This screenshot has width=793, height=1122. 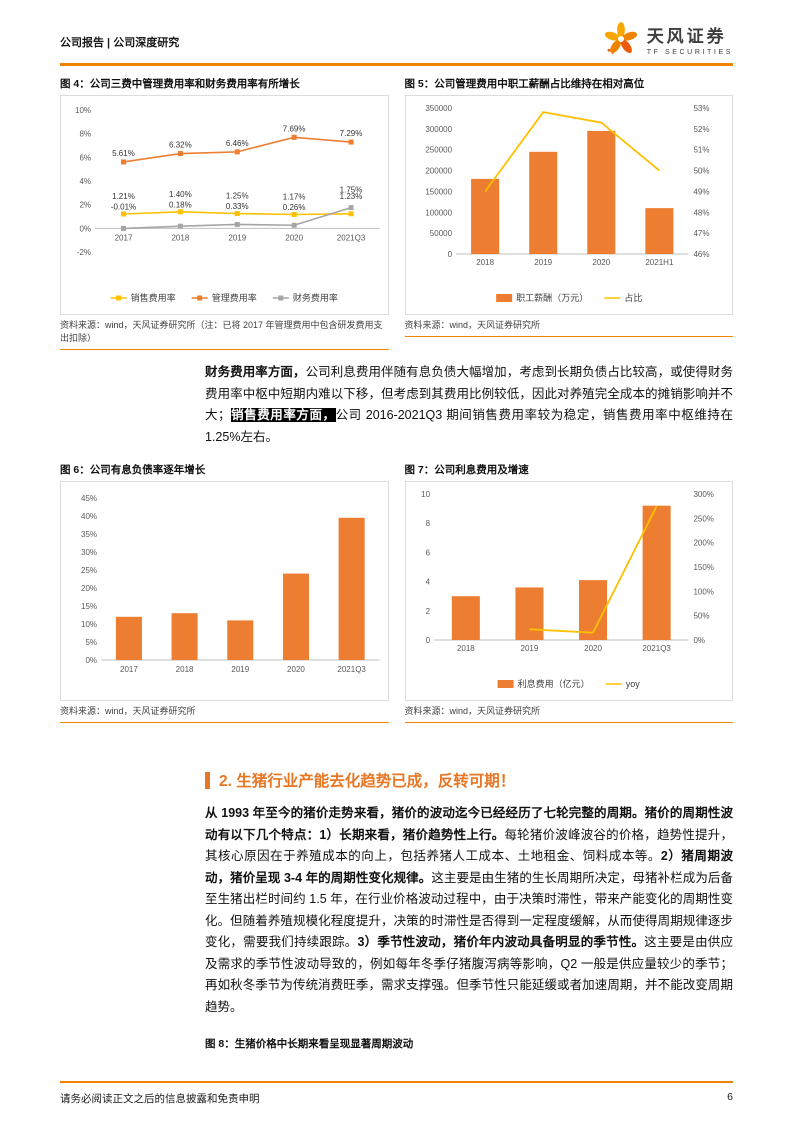 I want to click on svg-text: 50%, so click(x=701, y=171).